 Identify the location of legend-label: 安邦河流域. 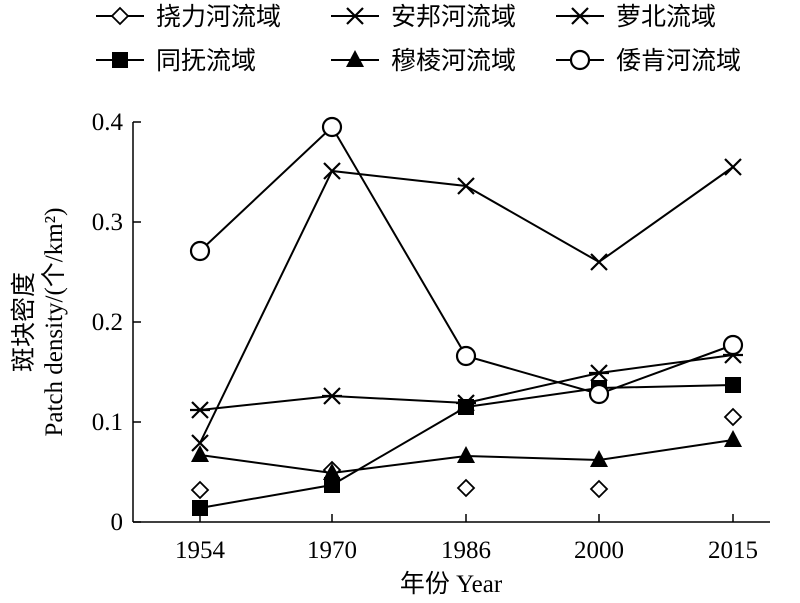
(453, 17).